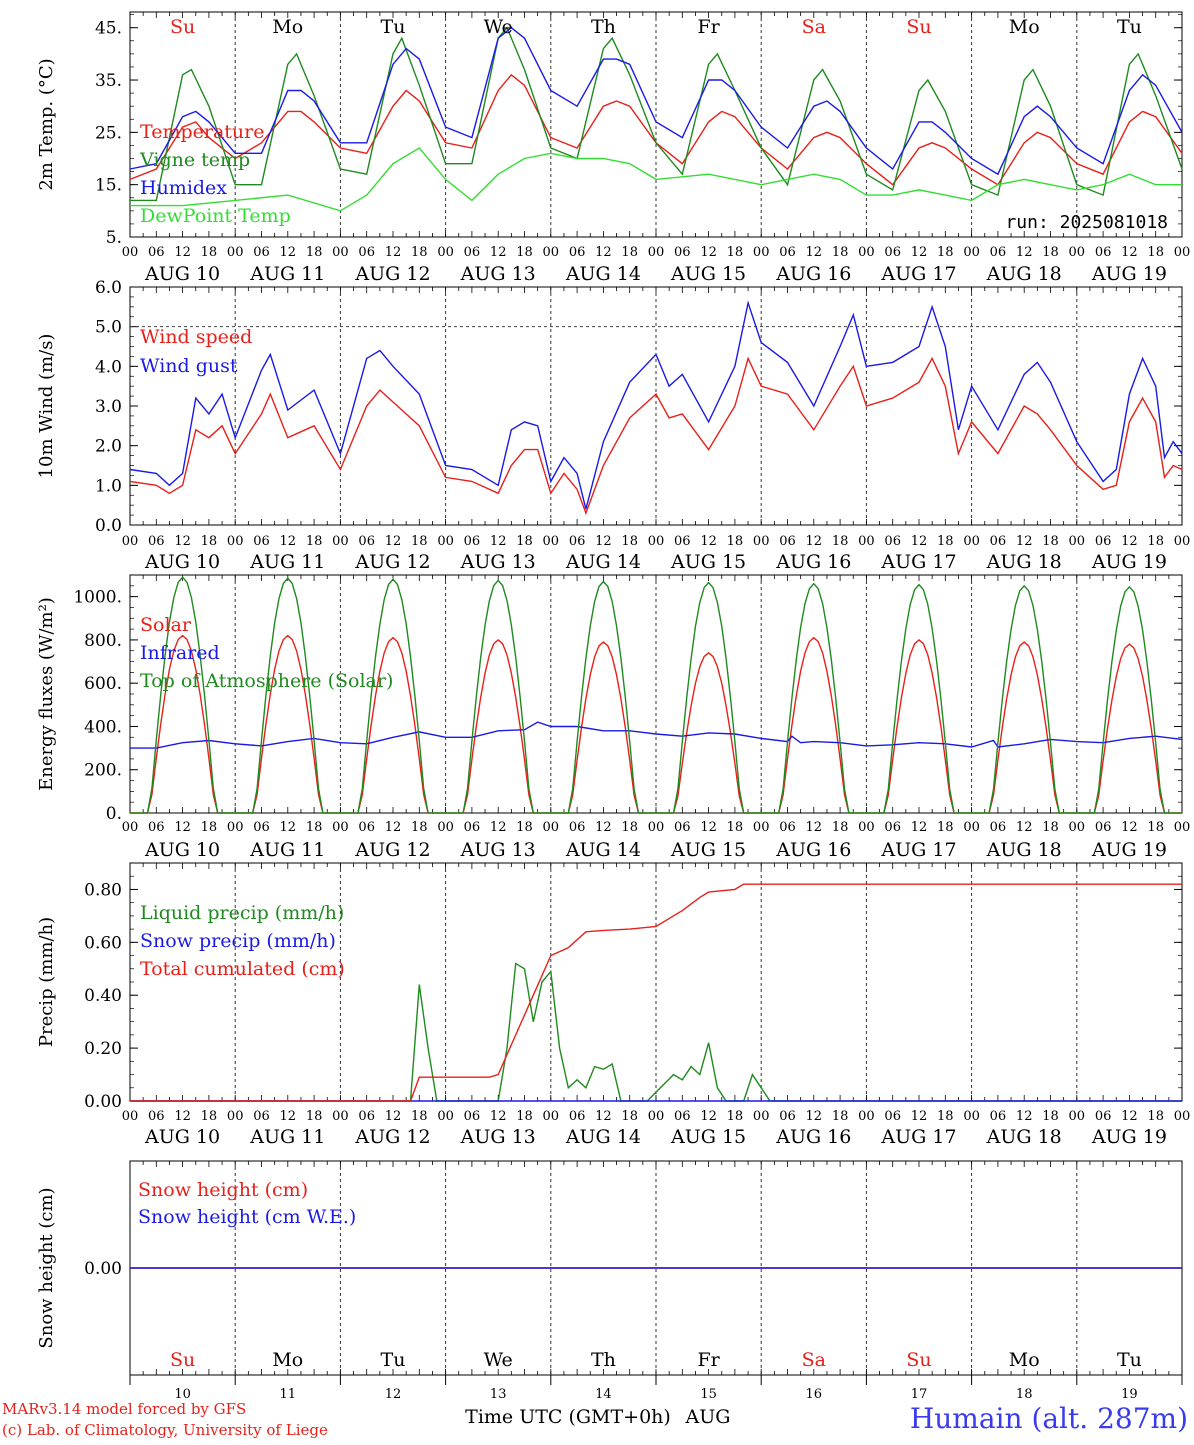  What do you see at coordinates (196, 337) in the screenshot?
I see `legend-entry: Wind speed` at bounding box center [196, 337].